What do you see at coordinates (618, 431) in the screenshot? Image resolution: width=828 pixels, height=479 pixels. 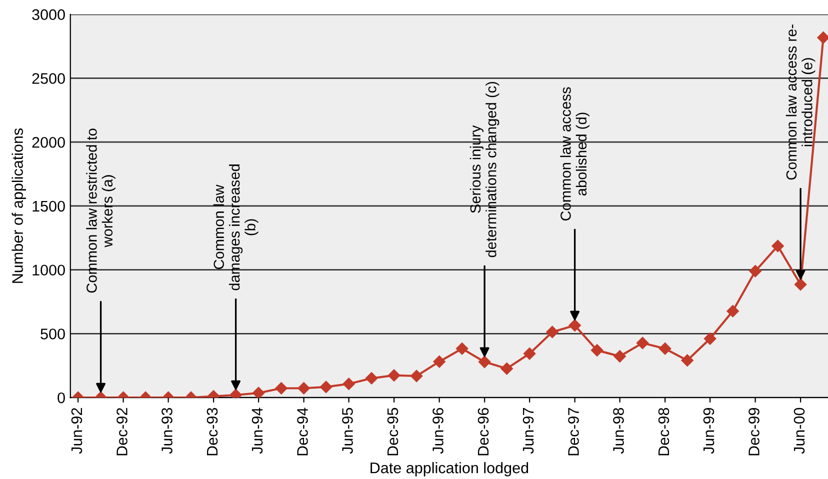 I see `x-tick-label: Jun-98` at bounding box center [618, 431].